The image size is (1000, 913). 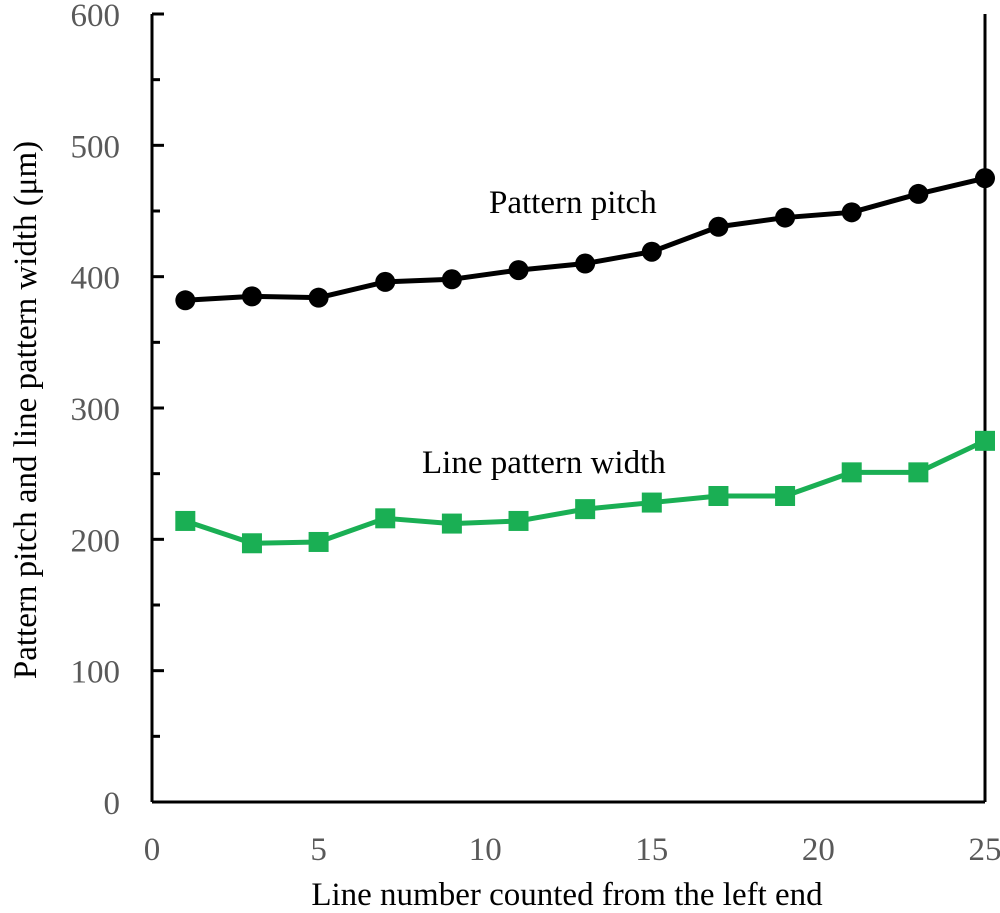 What do you see at coordinates (96, 279) in the screenshot?
I see `y-tick-label: 400` at bounding box center [96, 279].